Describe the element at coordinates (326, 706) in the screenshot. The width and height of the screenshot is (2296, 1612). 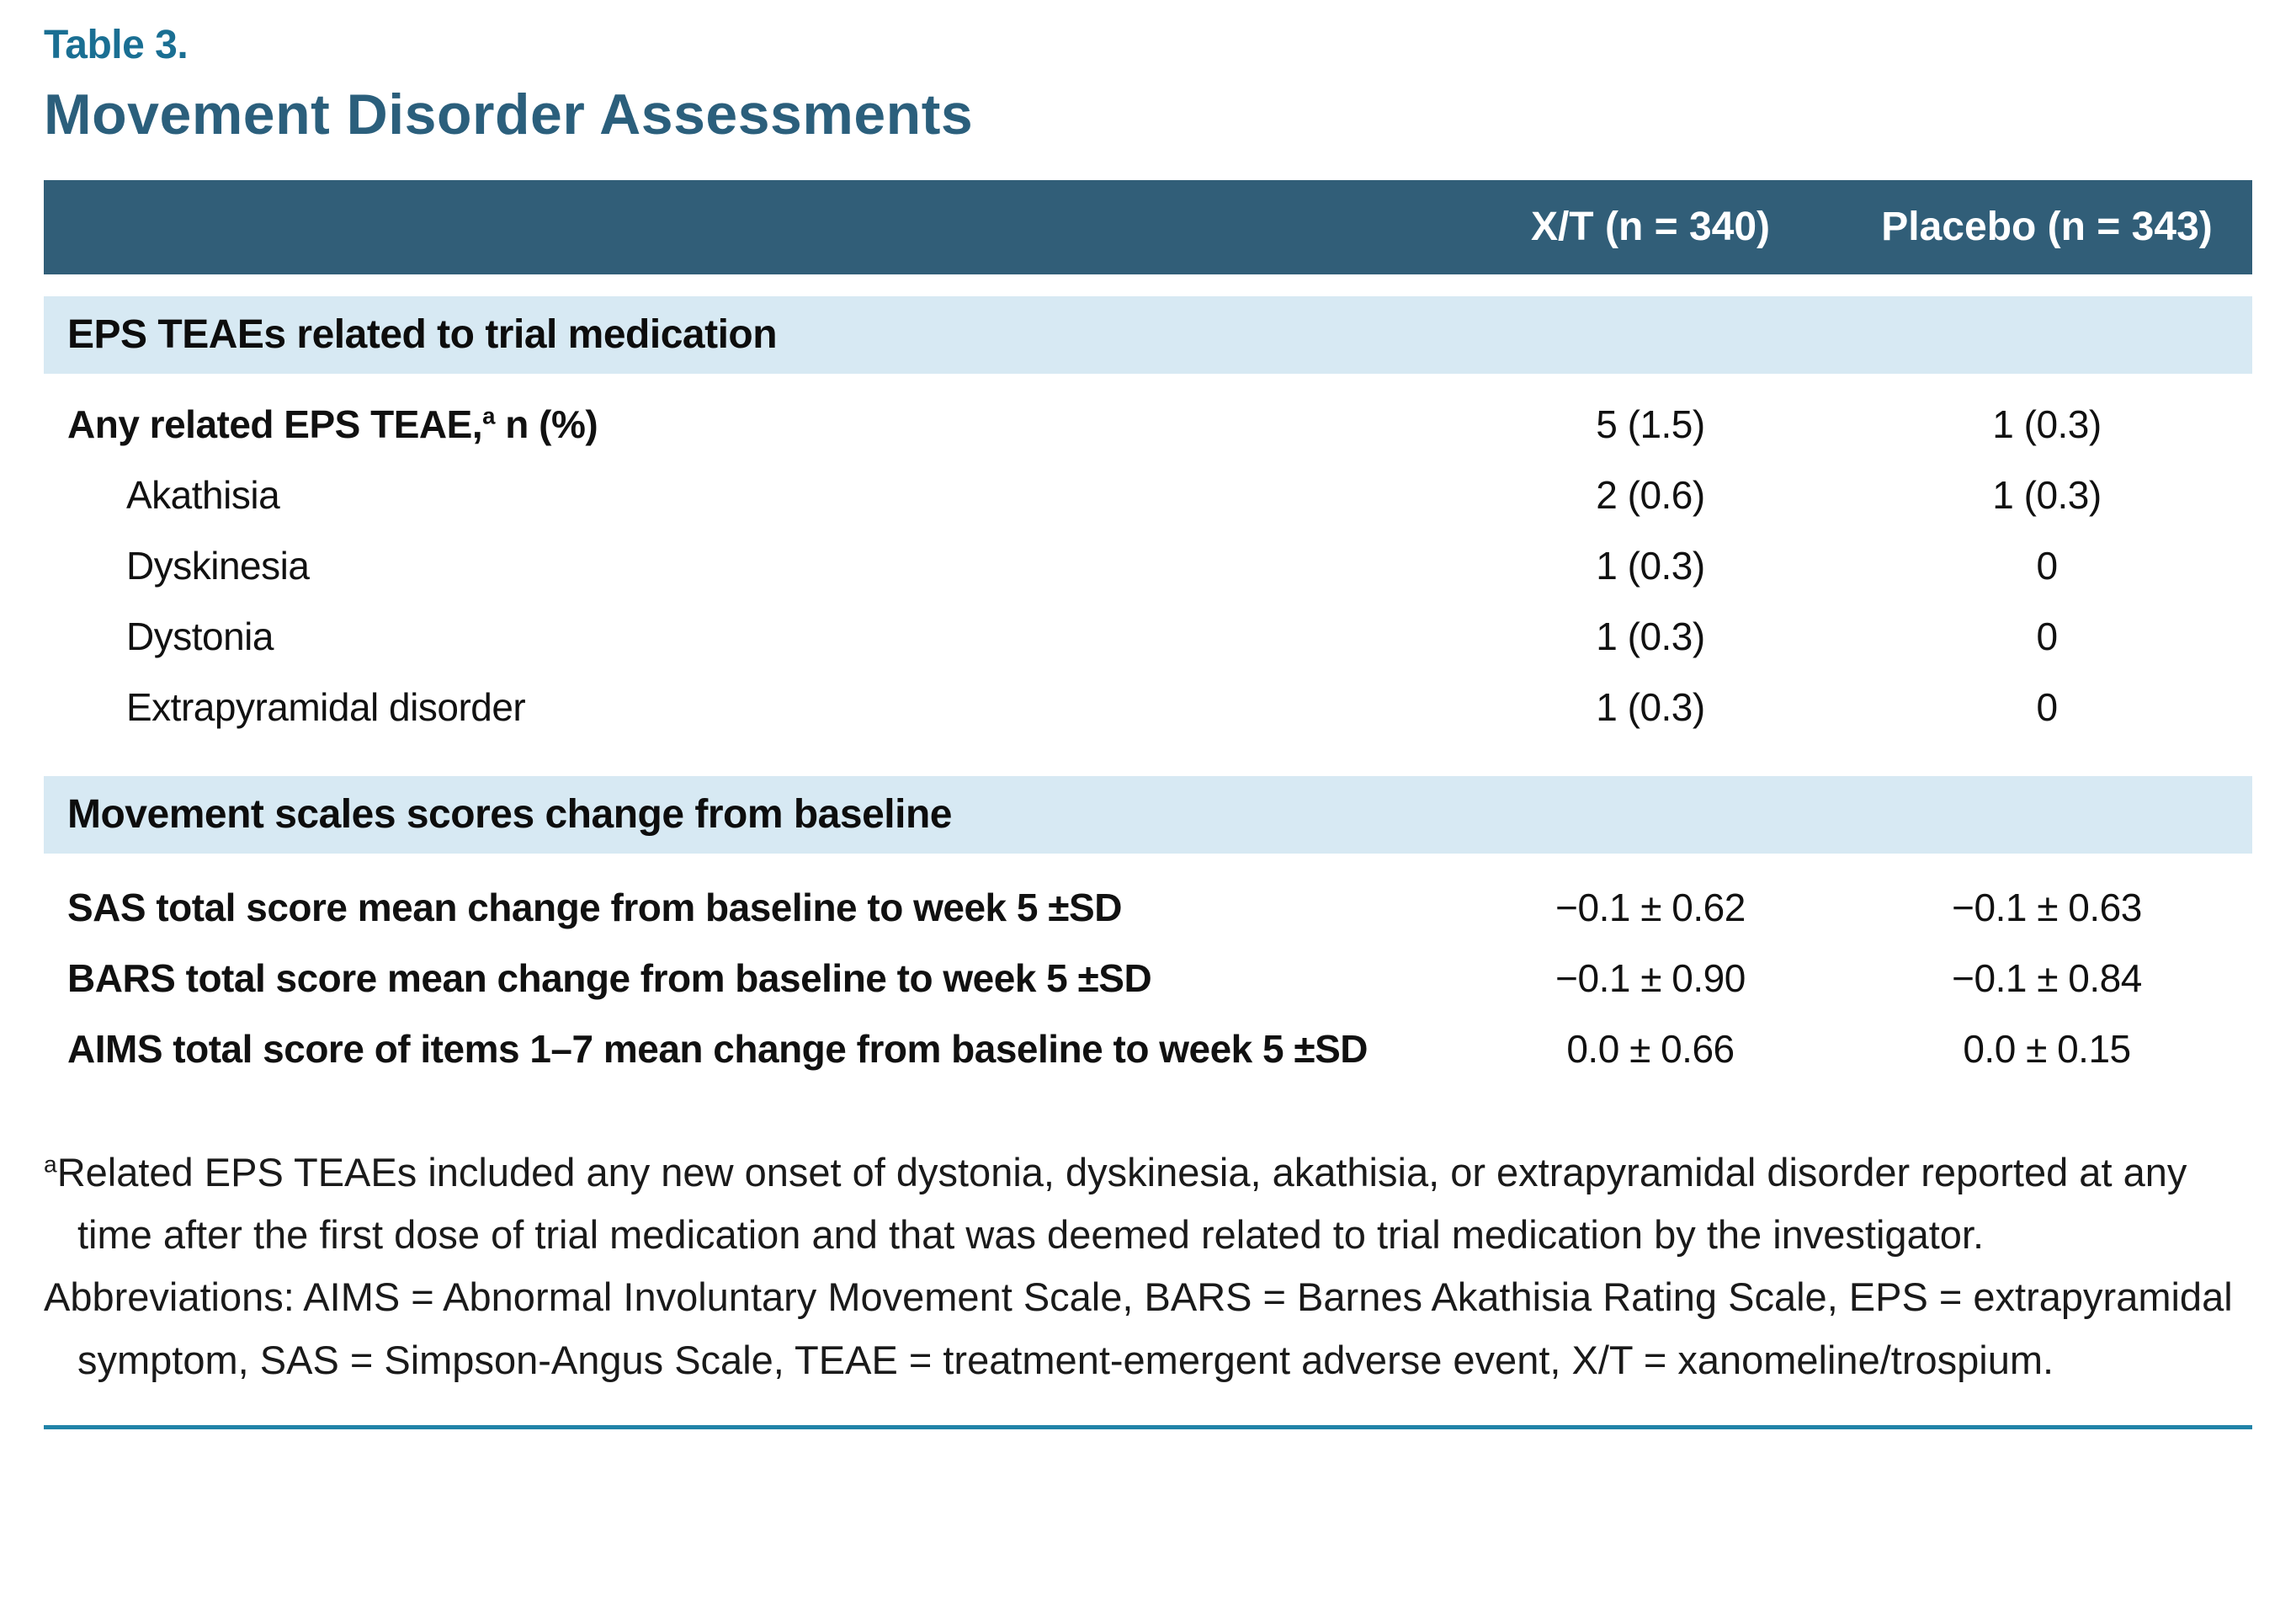
I see `row-label: Extrapyramidal disorder` at that location.